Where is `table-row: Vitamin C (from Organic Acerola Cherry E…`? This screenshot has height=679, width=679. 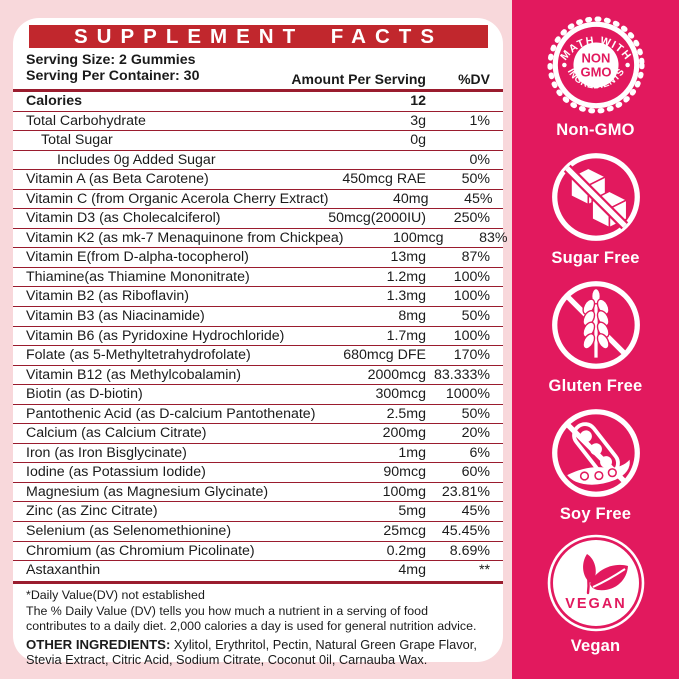 table-row: Vitamin C (from Organic Acerola Cherry E… is located at coordinates (258, 200).